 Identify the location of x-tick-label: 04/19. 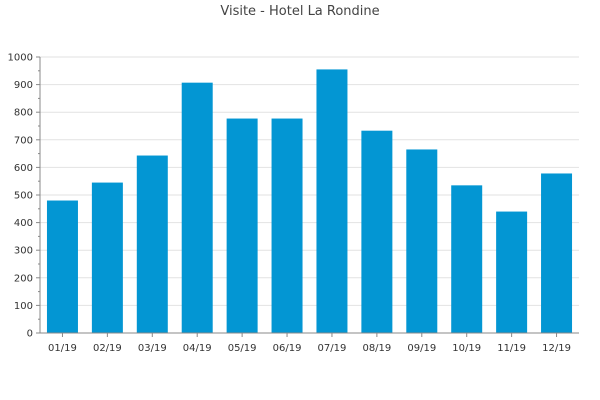
(197, 348).